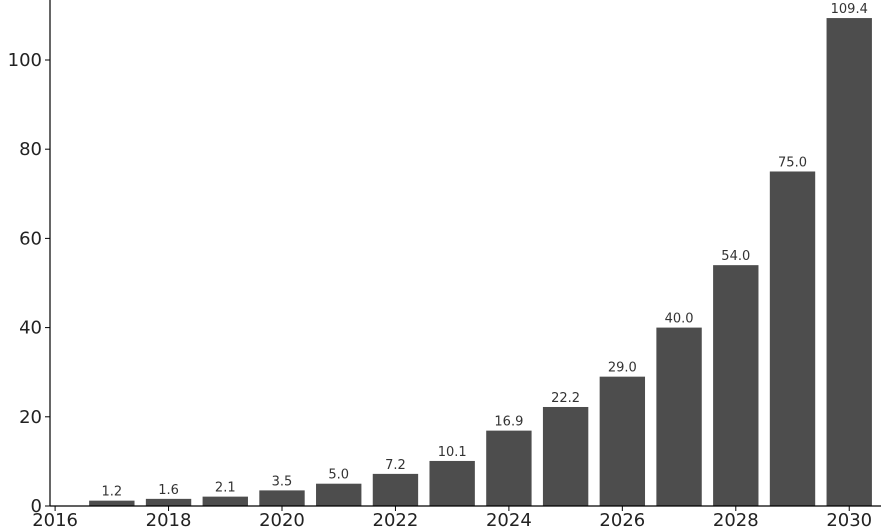  What do you see at coordinates (30, 238) in the screenshot?
I see `y-tick-label: 60` at bounding box center [30, 238].